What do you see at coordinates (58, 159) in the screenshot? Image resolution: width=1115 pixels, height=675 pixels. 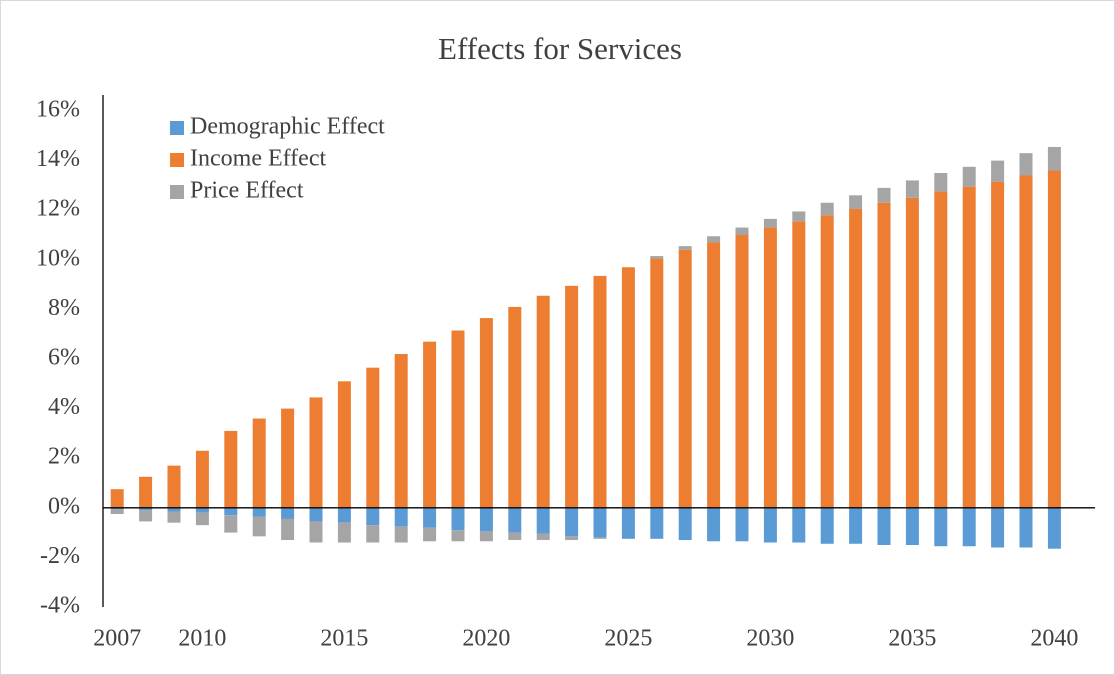 I see `y-tick-label: 14%` at bounding box center [58, 159].